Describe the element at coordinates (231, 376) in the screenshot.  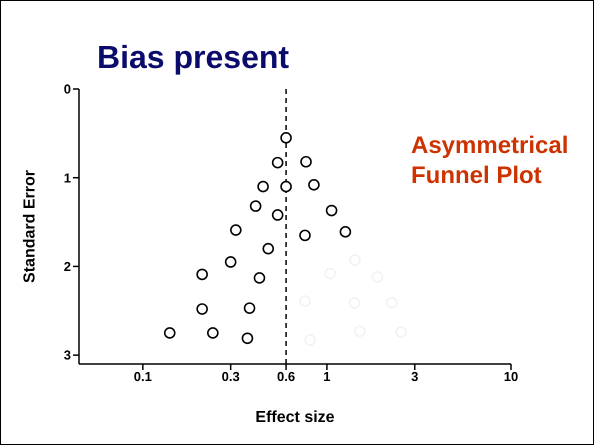
I see `x-tick-label: 0.3` at that location.